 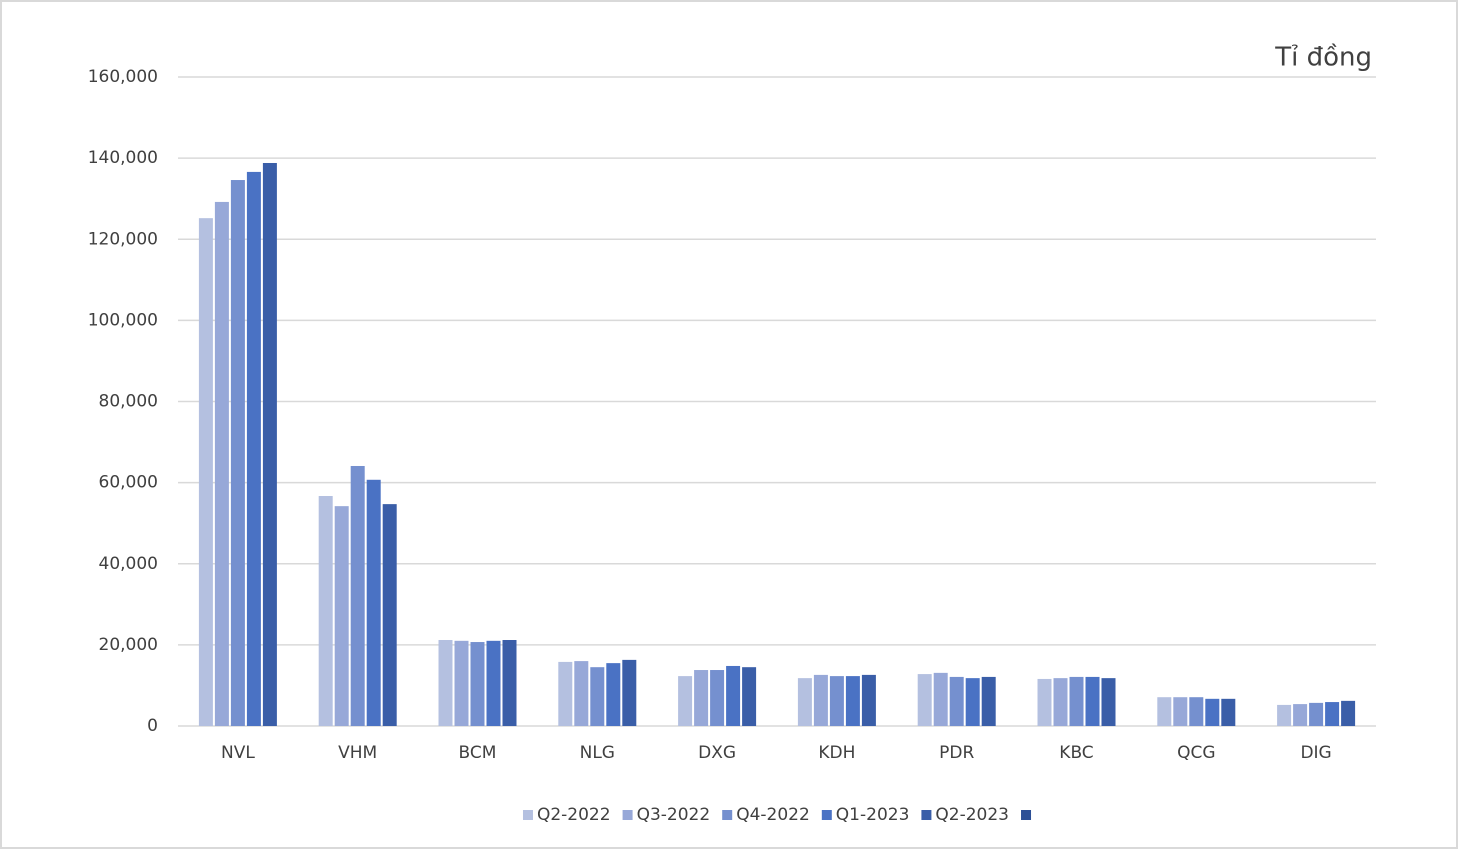 I want to click on y-tick-label: 40,000, so click(x=128, y=564).